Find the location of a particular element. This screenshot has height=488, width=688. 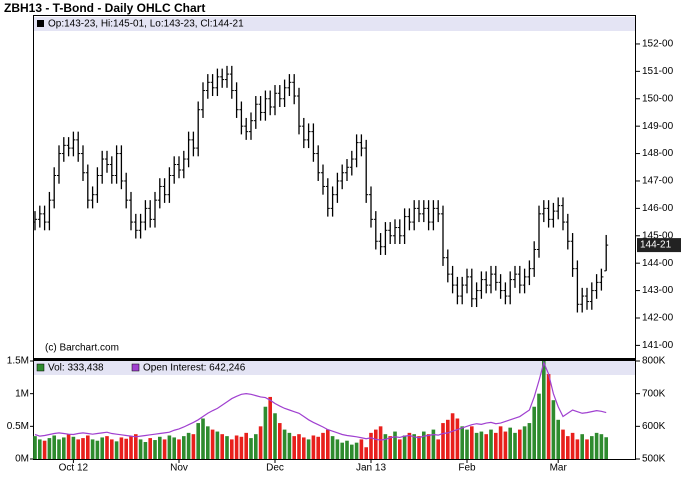

x-tick-label: Jan 13 is located at coordinates (371, 468).